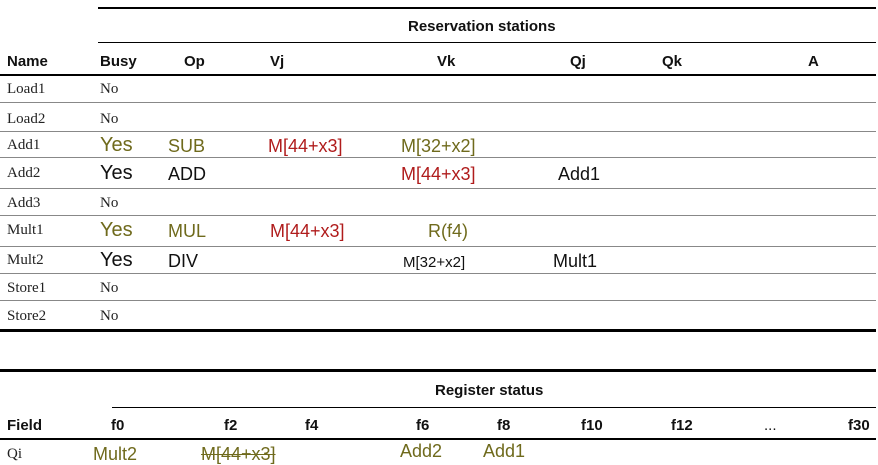 Image resolution: width=878 pixels, height=465 pixels. I want to click on reg-top-rule, so click(438, 370).